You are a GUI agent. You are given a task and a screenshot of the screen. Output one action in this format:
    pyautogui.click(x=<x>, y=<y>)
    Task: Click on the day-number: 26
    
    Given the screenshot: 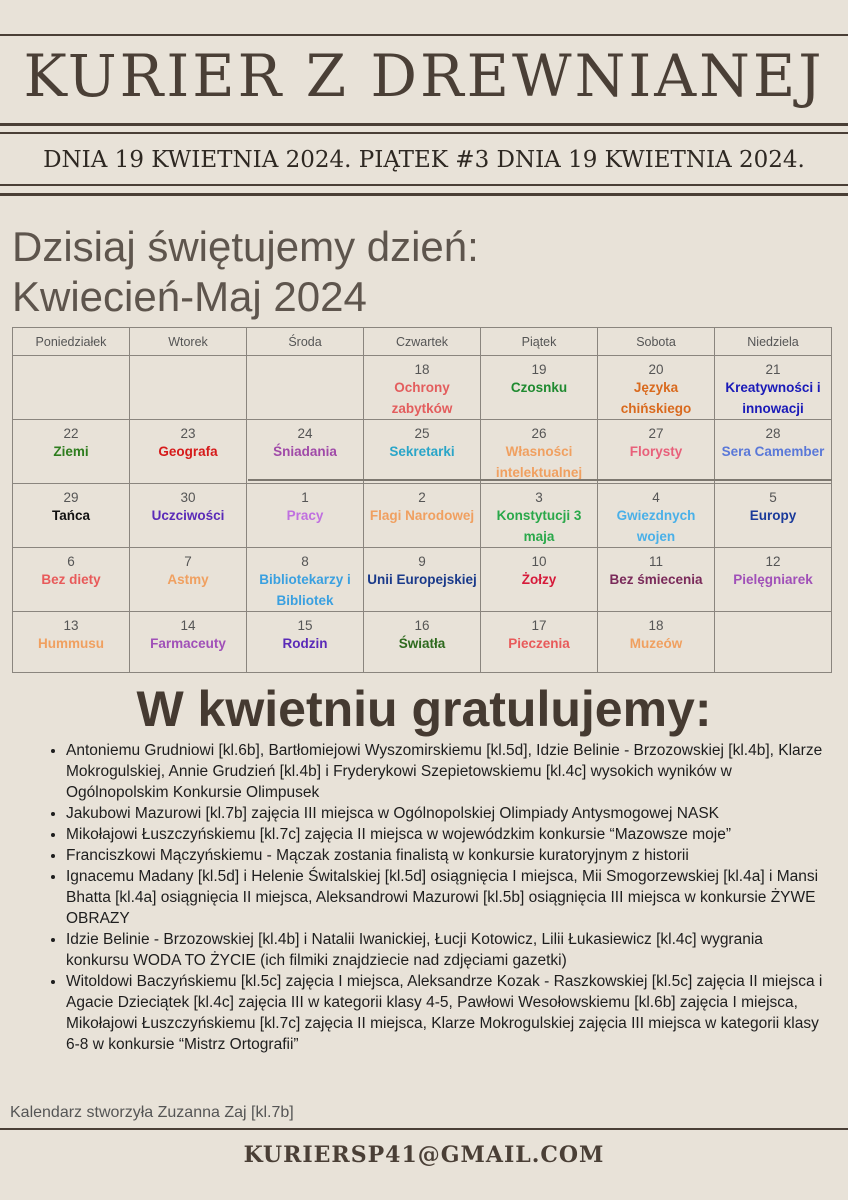 What is the action you would take?
    pyautogui.click(x=539, y=433)
    